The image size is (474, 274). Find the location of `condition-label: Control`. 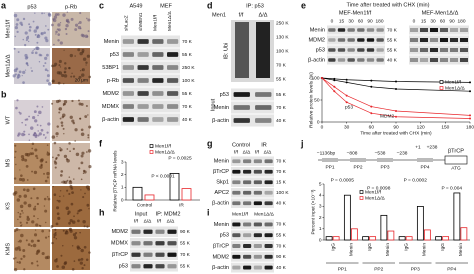

condition-label: Control is located at coordinates (241, 145).